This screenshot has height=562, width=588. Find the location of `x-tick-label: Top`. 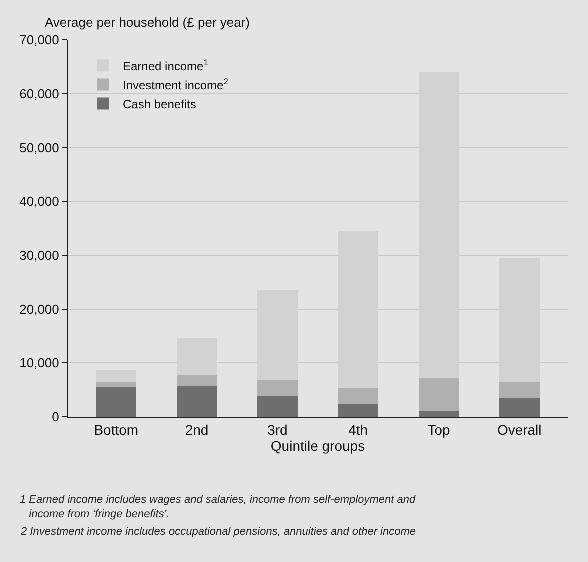

x-tick-label: Top is located at coordinates (439, 430).